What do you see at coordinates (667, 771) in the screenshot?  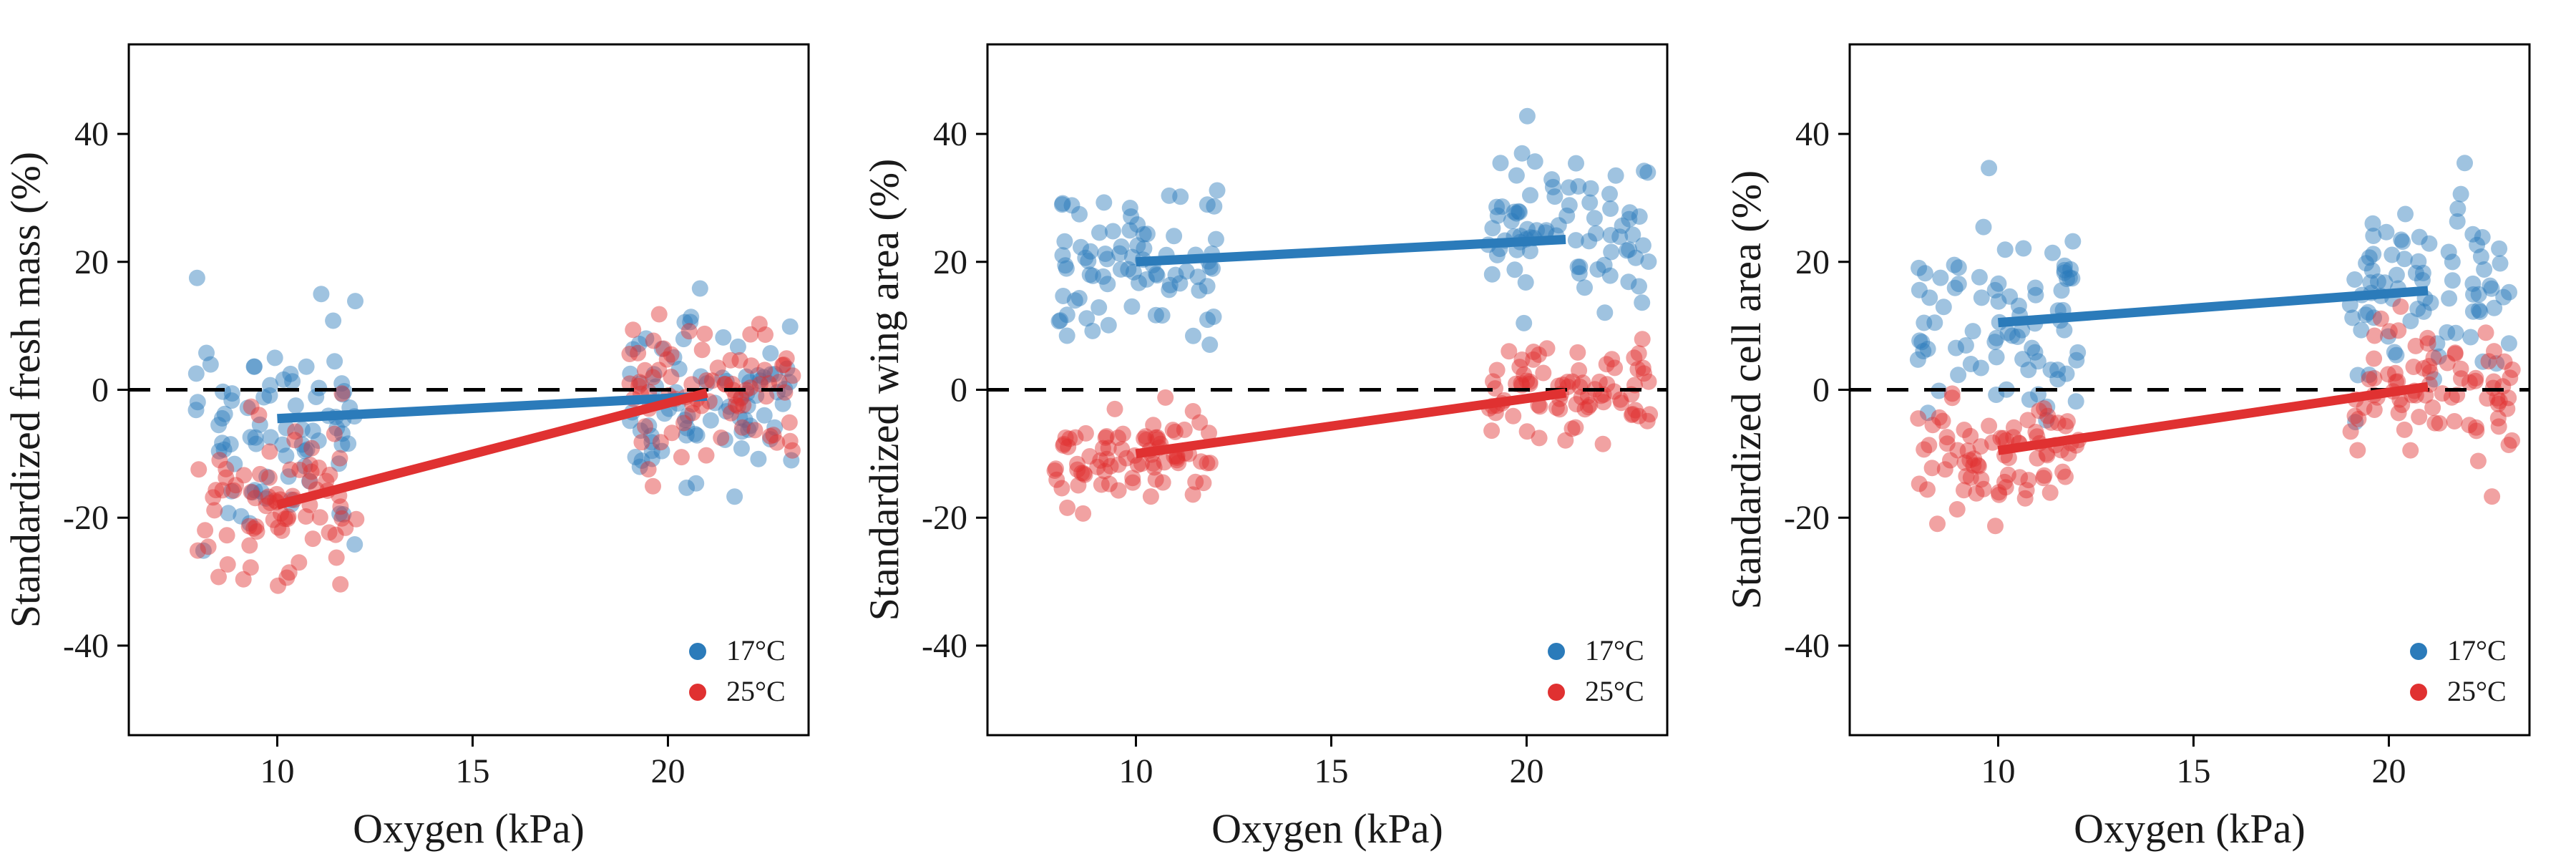 I see `x-tick-label: 20` at bounding box center [667, 771].